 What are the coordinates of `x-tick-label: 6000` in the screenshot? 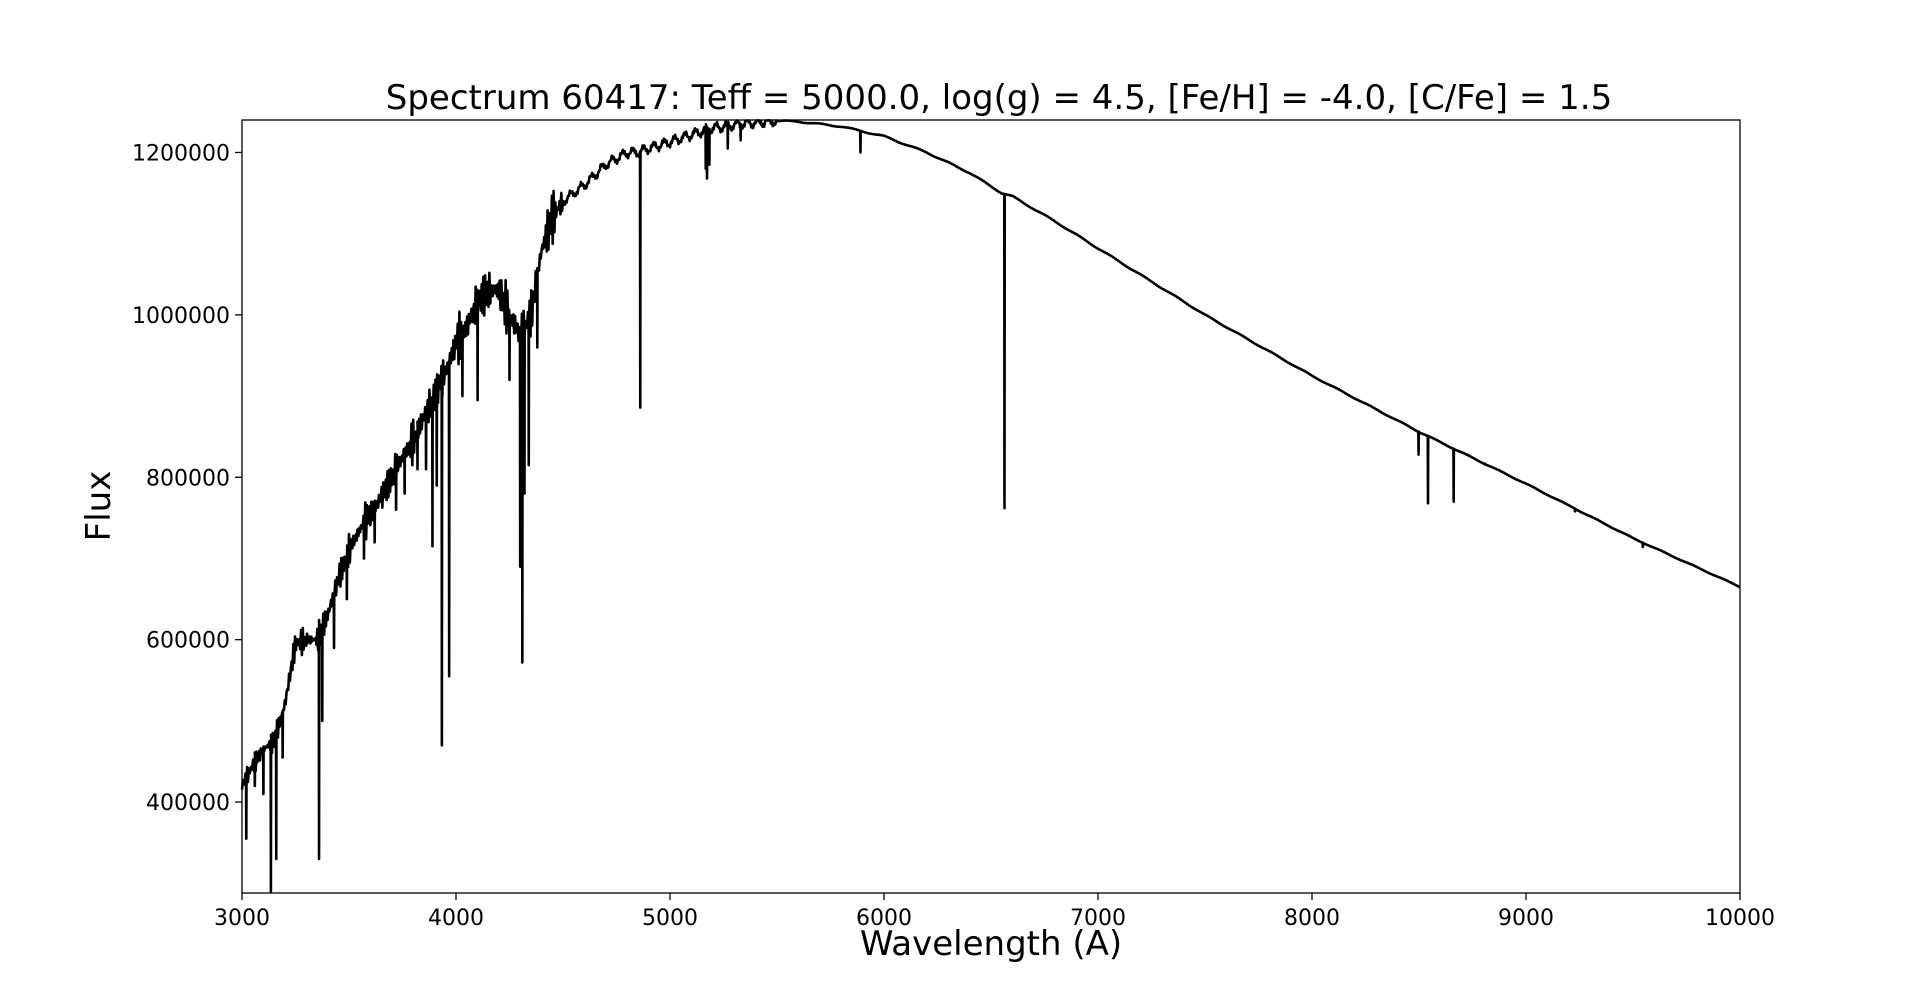 It's located at (884, 918).